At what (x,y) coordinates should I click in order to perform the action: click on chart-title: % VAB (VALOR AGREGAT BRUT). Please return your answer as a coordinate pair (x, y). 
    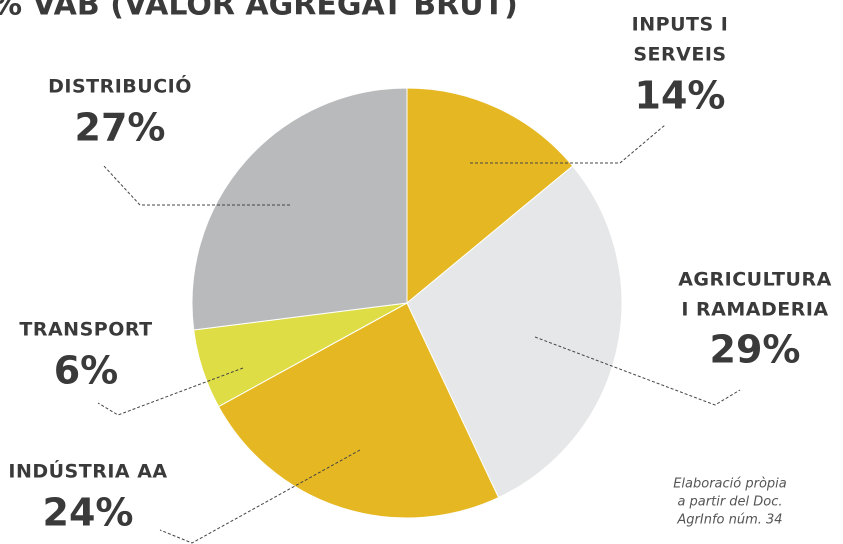
    Looking at the image, I should click on (259, 11).